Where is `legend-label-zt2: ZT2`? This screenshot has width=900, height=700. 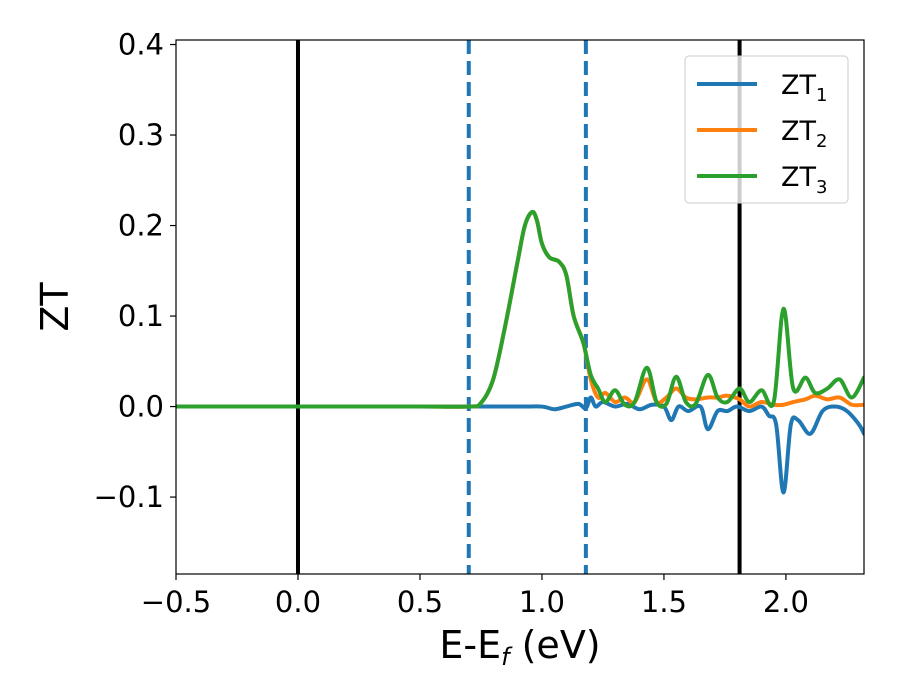 legend-label-zt2: ZT2 is located at coordinates (804, 134).